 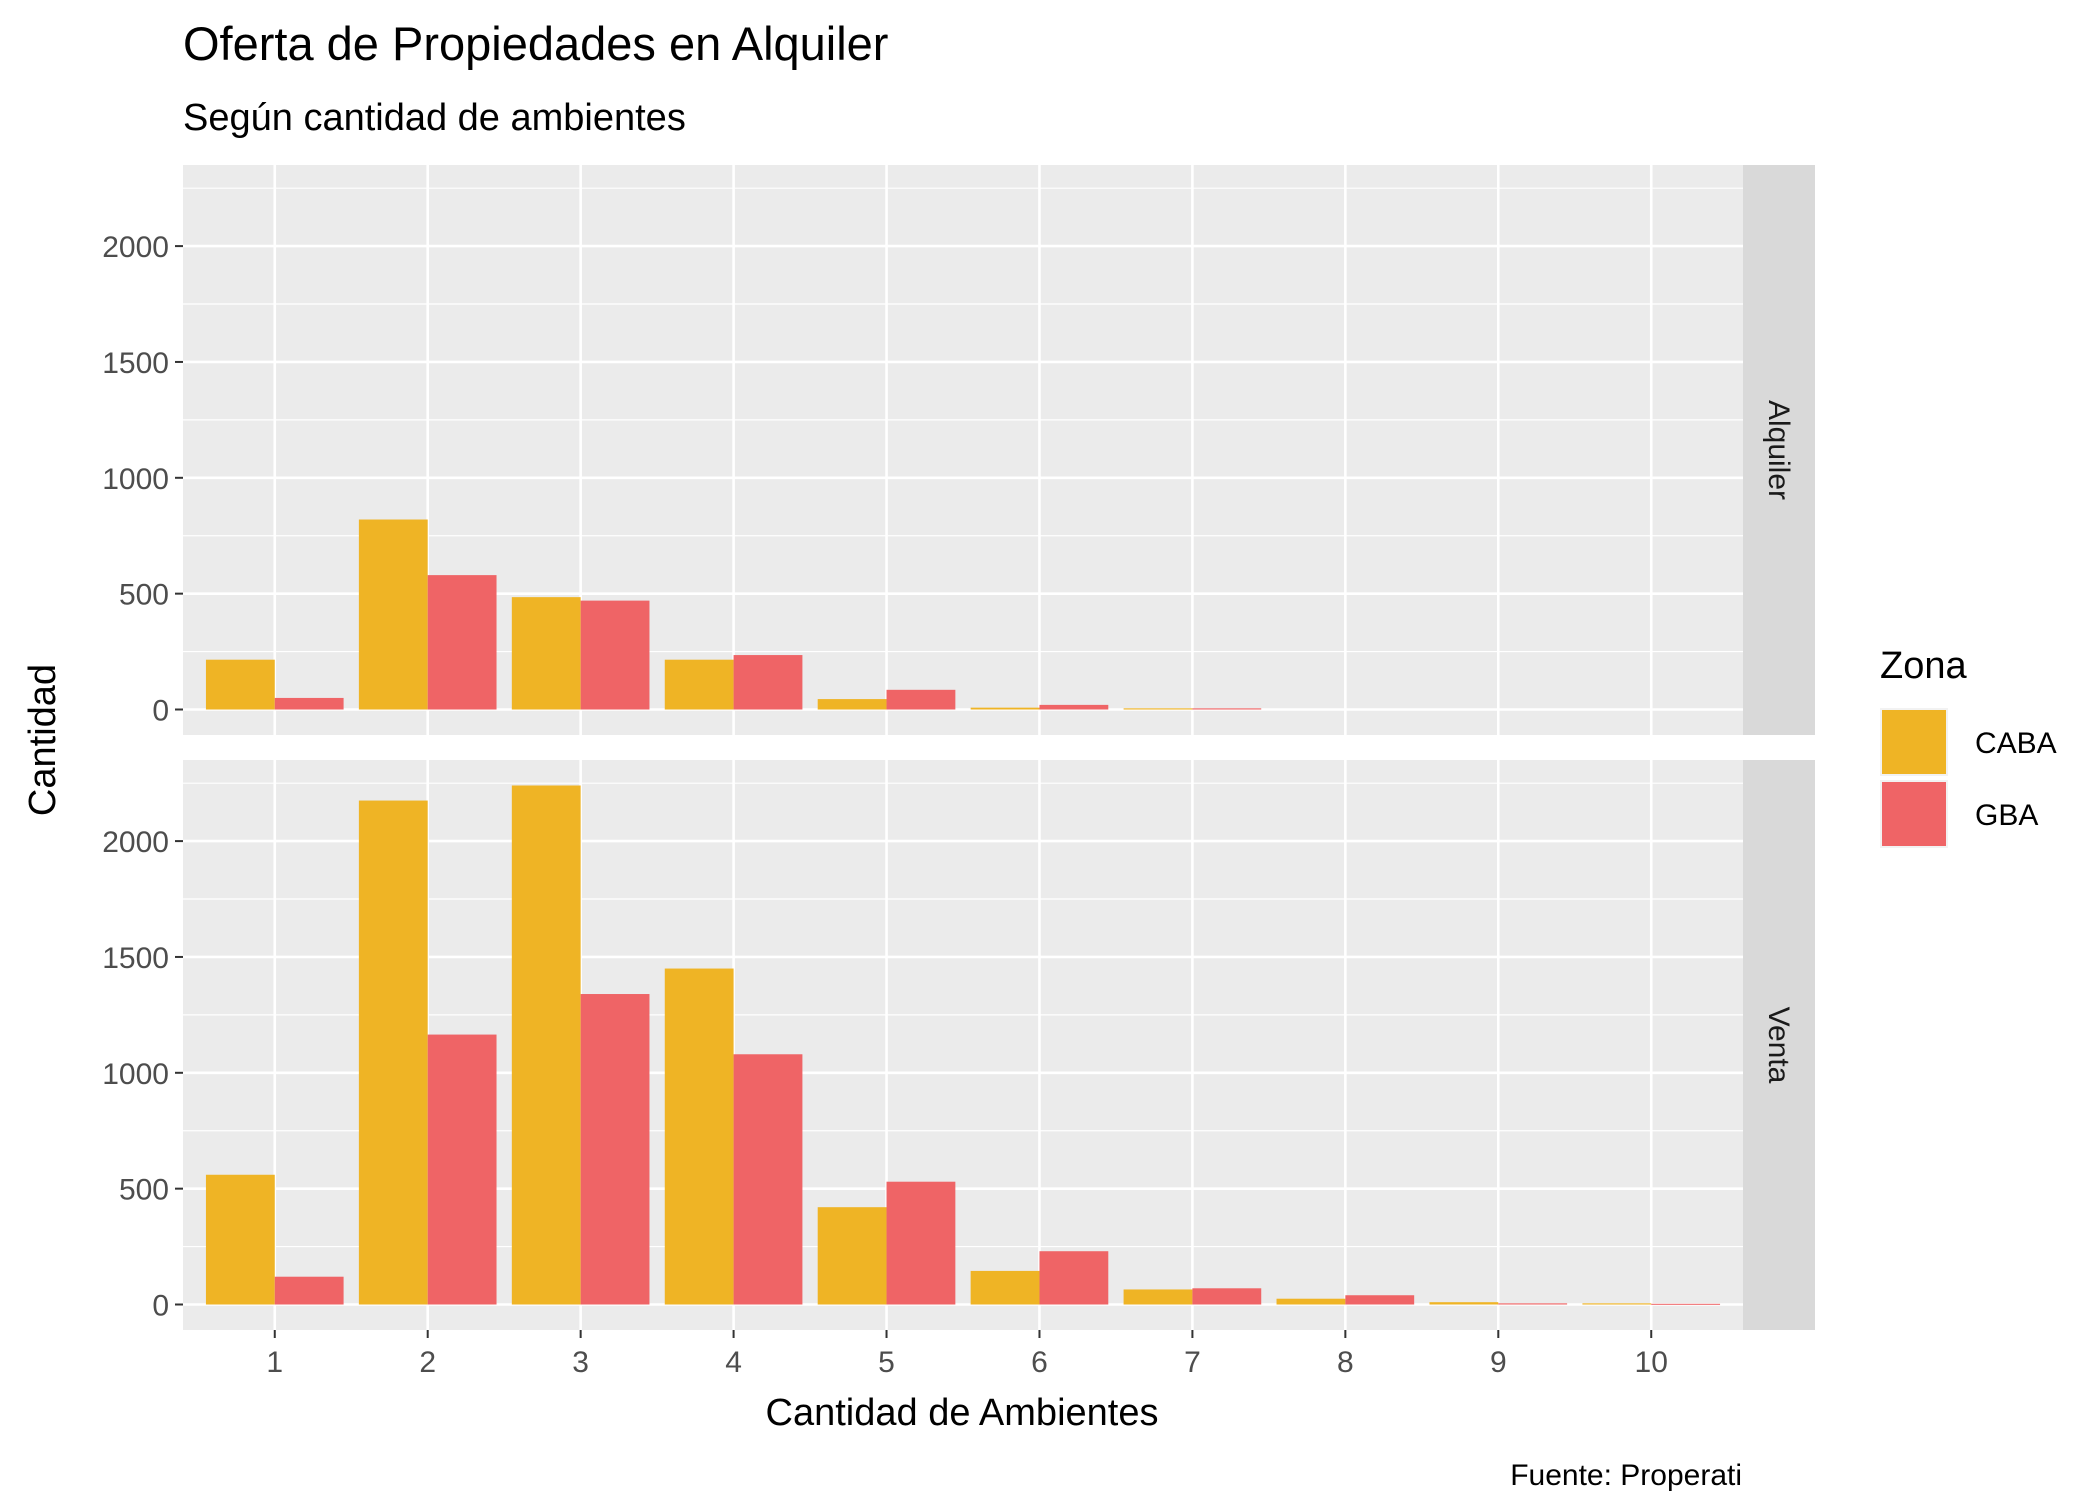 What do you see at coordinates (427, 1362) in the screenshot?
I see `x-tick-label: 2` at bounding box center [427, 1362].